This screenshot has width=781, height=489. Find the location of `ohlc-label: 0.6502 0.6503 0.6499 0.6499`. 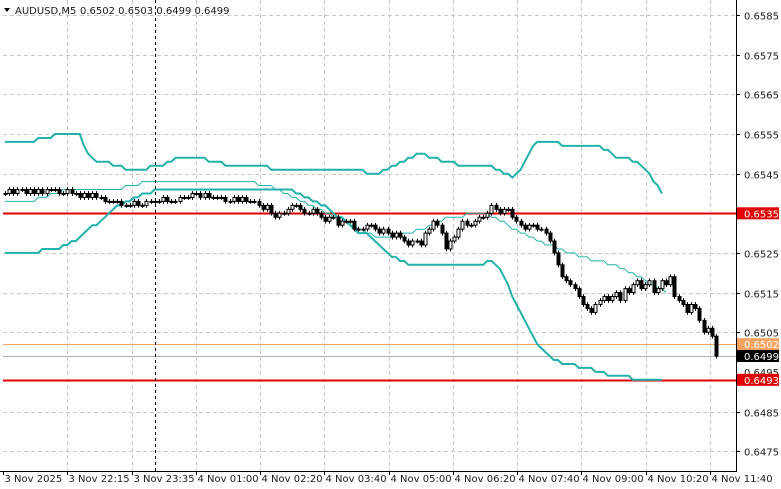

ohlc-label: 0.6502 0.6503 0.6499 0.6499 is located at coordinates (155, 11).